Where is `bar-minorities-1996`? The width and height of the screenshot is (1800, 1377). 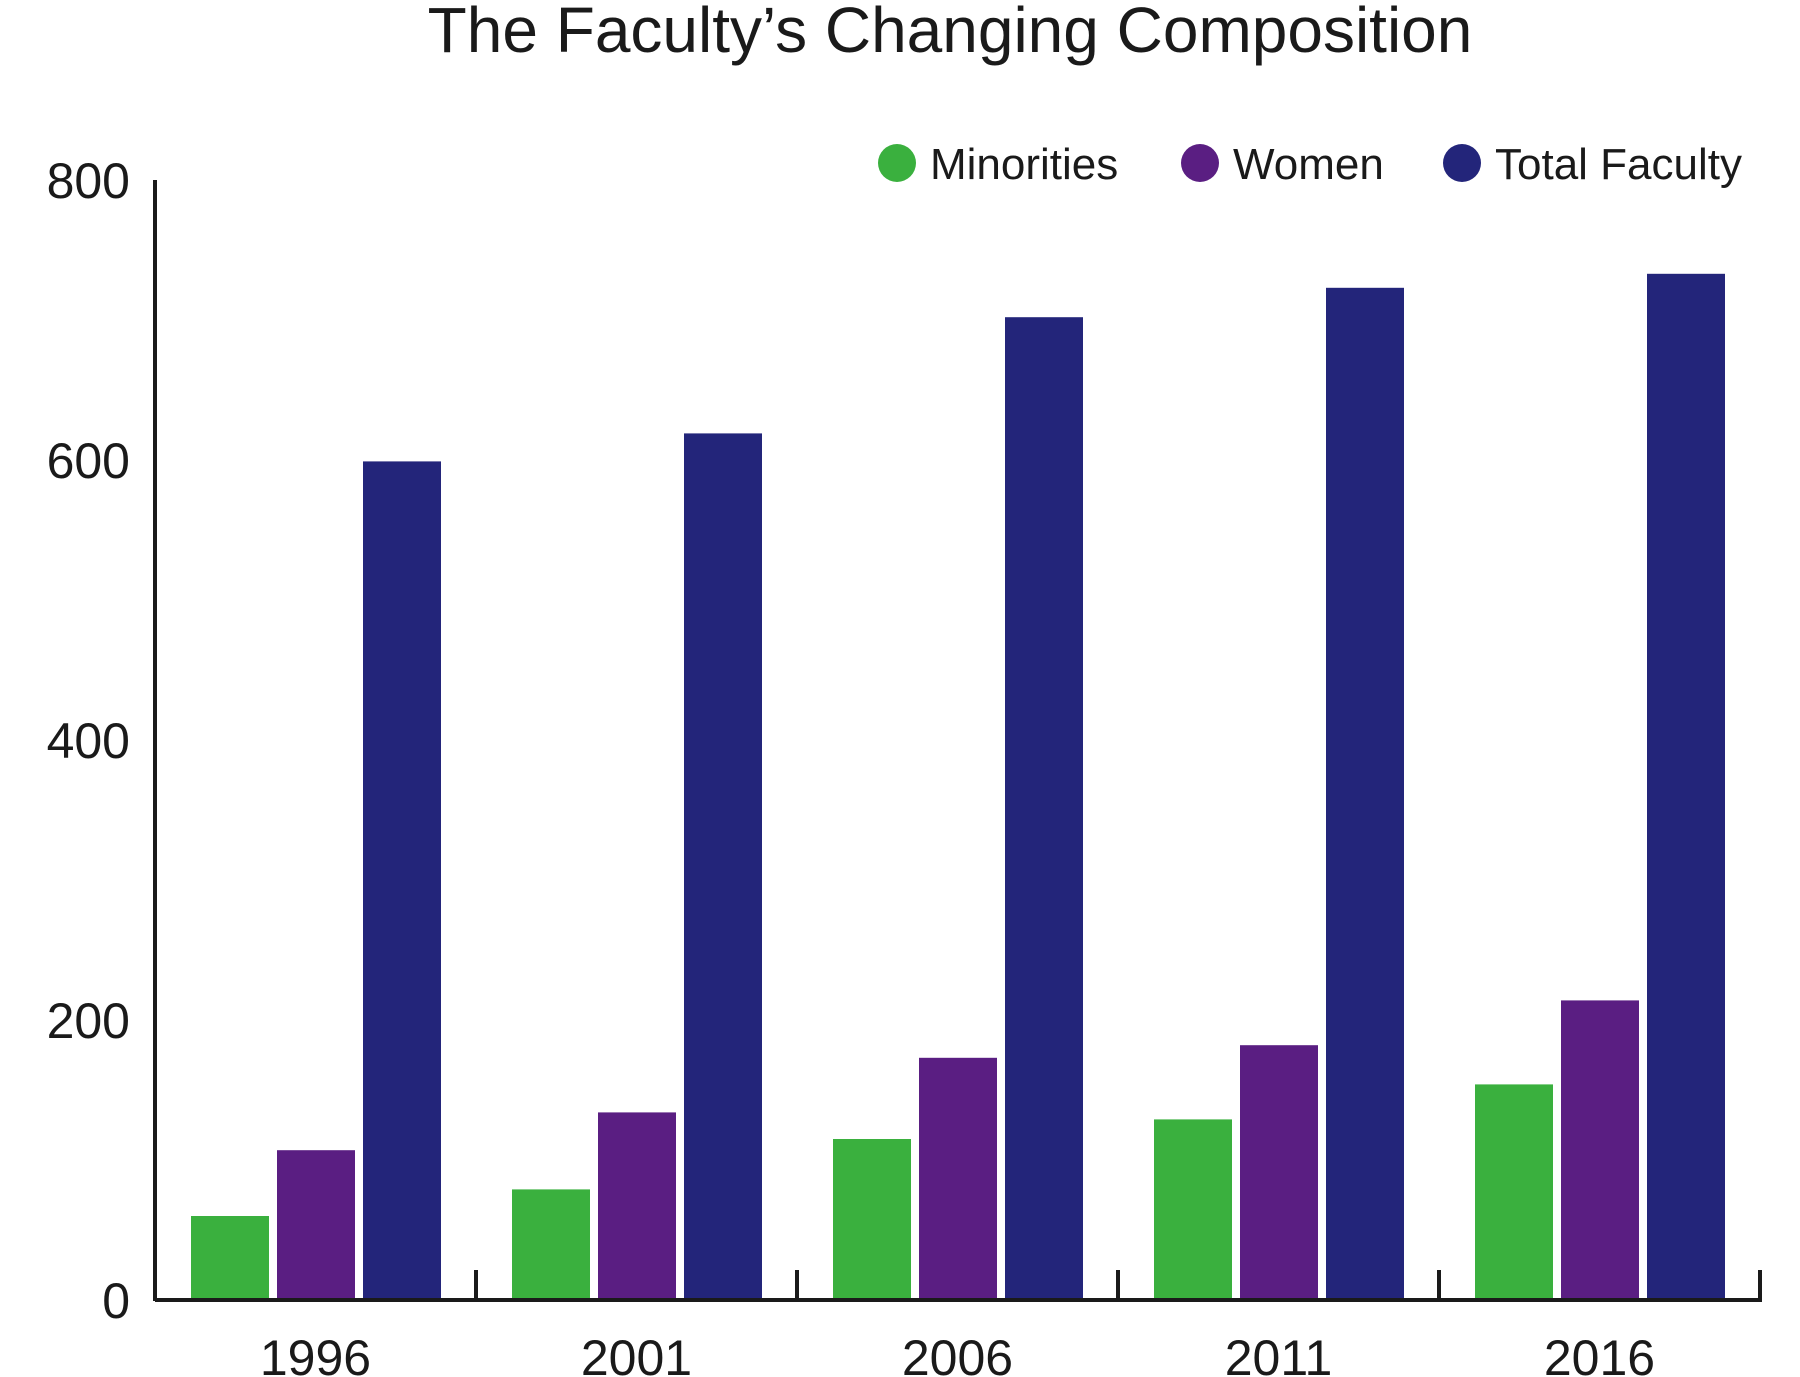
bar-minorities-1996 is located at coordinates (230, 1258).